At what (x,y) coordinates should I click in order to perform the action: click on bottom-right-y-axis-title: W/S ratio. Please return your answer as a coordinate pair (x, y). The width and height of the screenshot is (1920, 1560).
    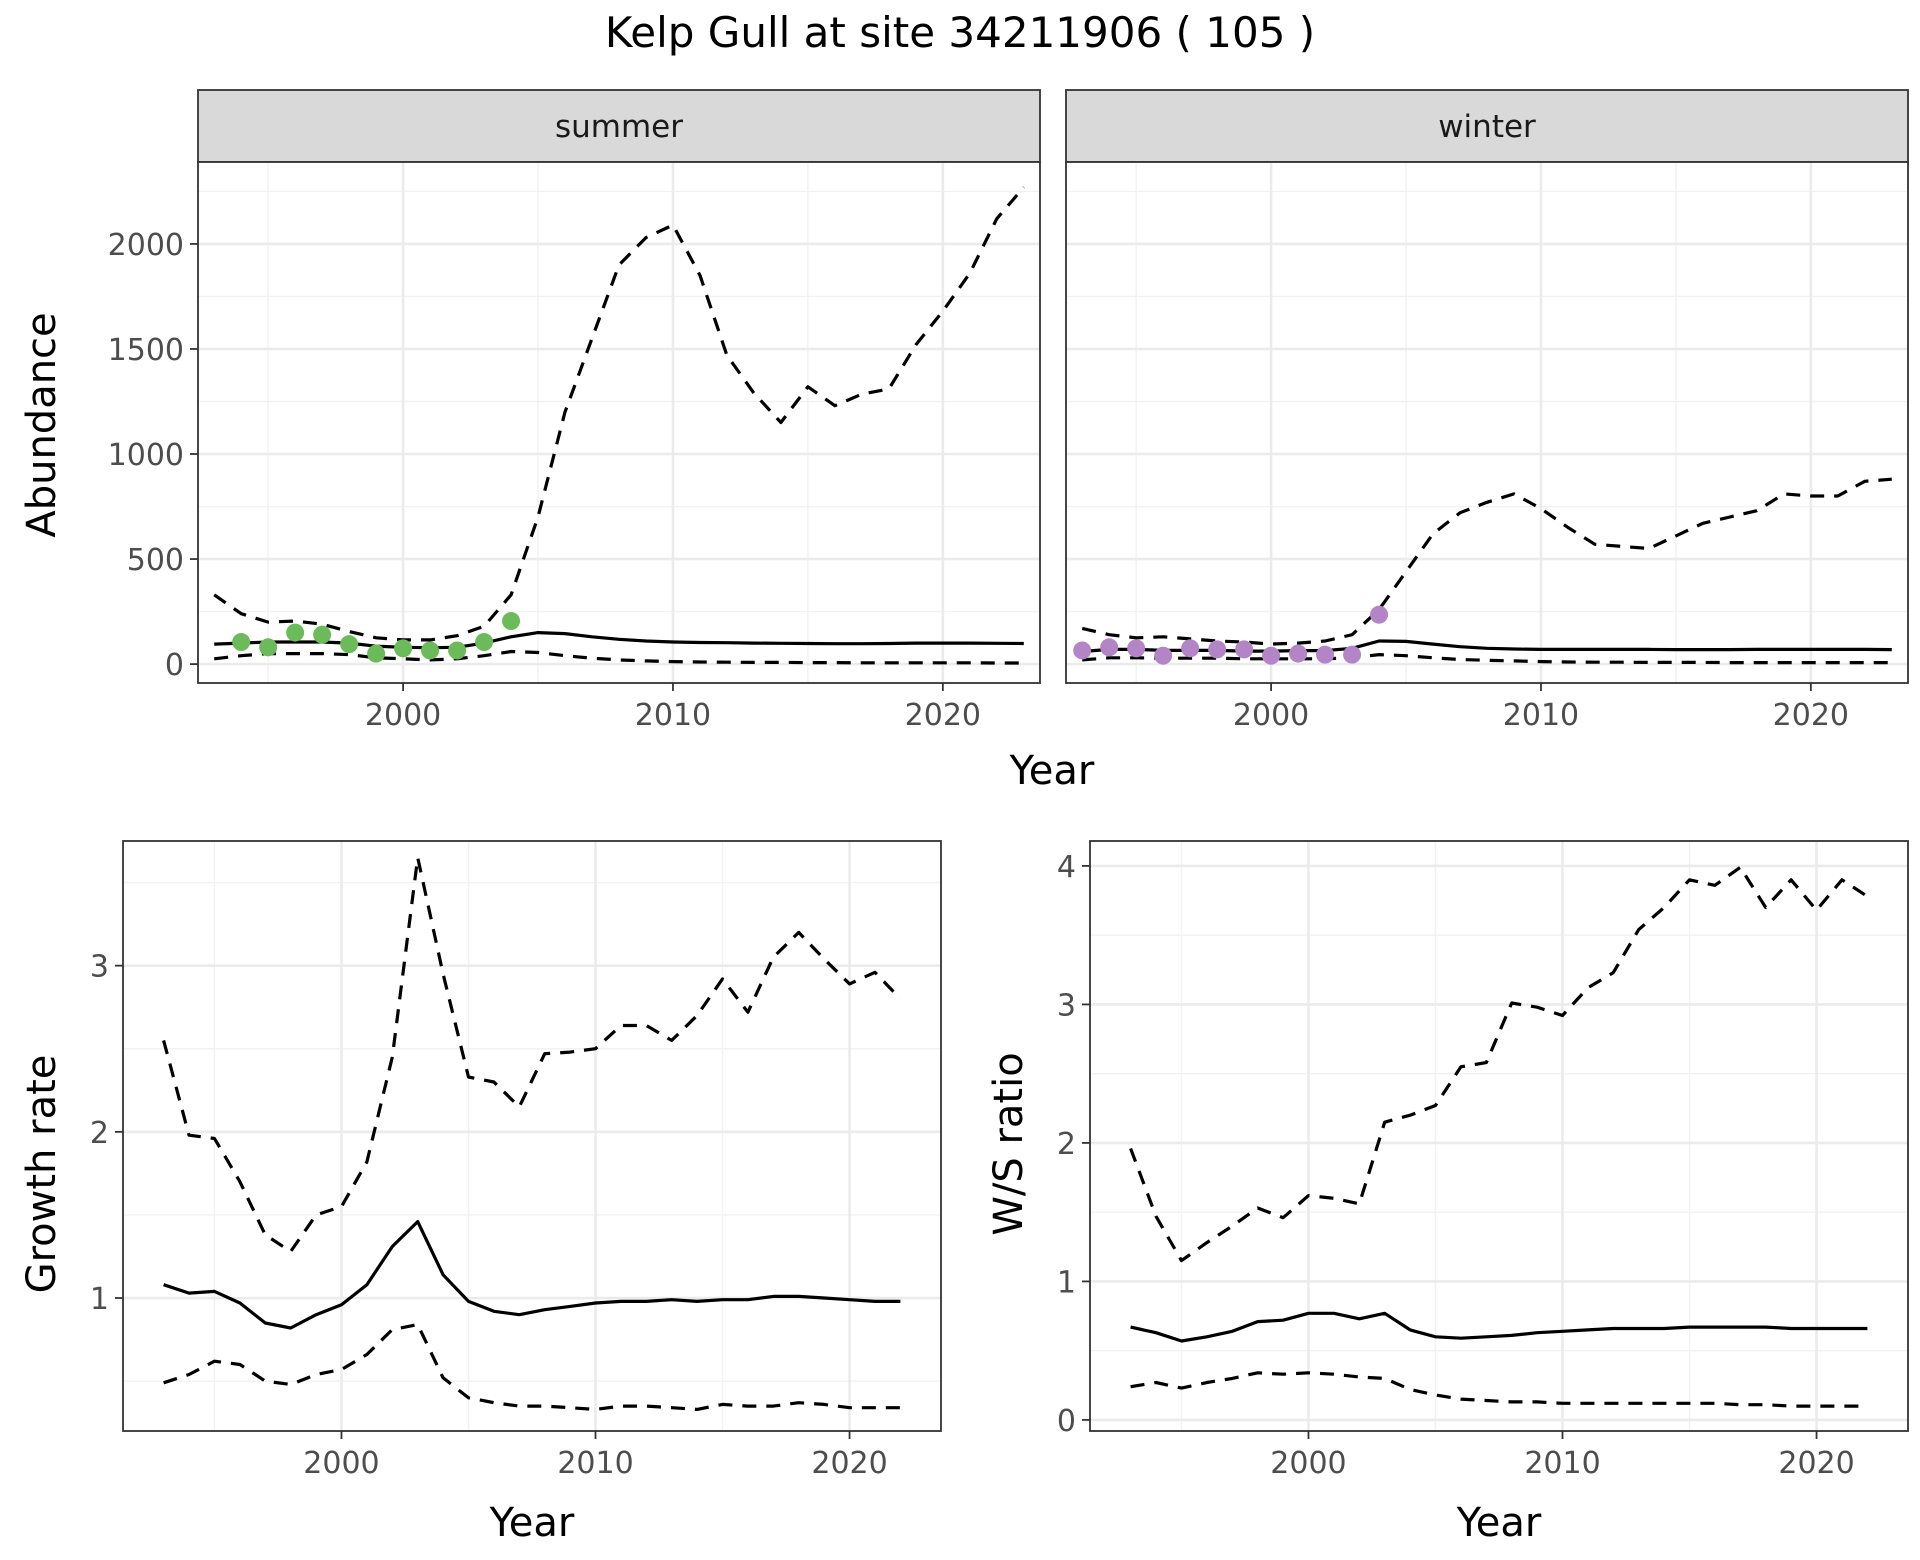
    Looking at the image, I should click on (1009, 1143).